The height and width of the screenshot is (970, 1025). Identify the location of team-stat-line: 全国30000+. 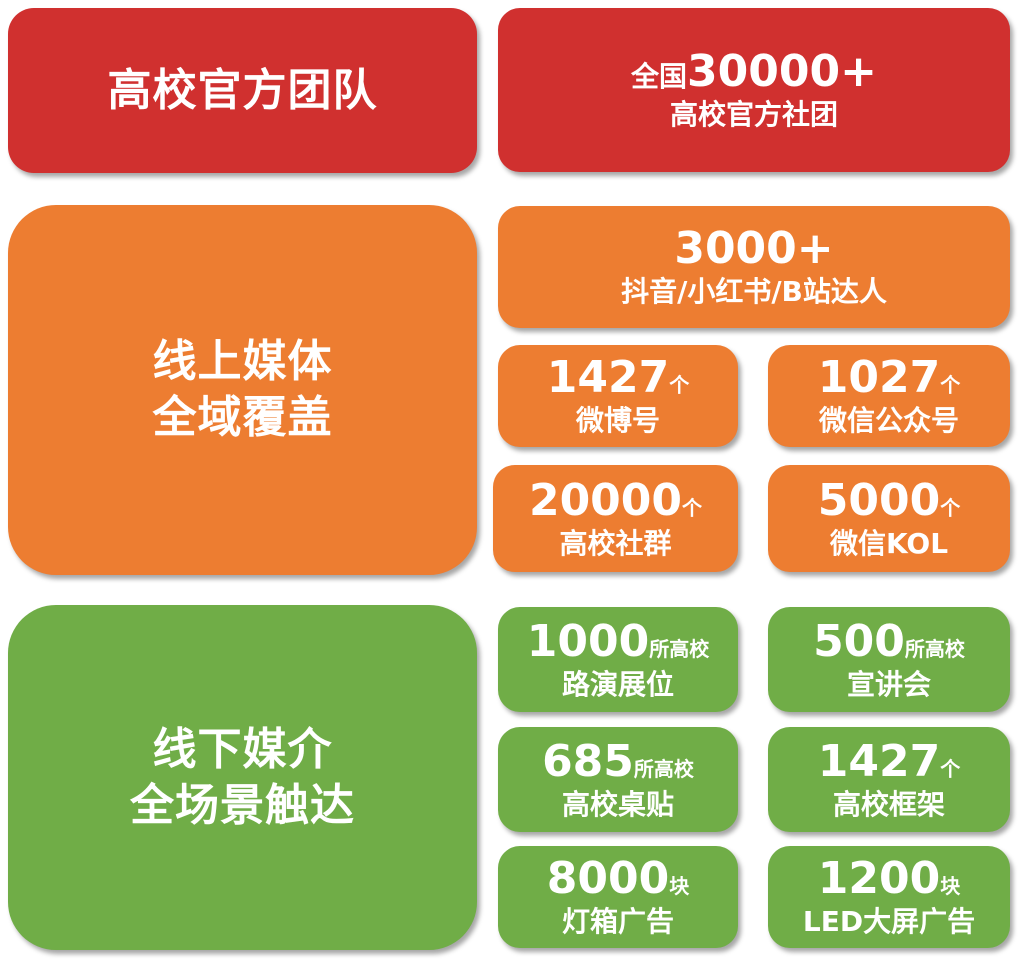
(754, 72).